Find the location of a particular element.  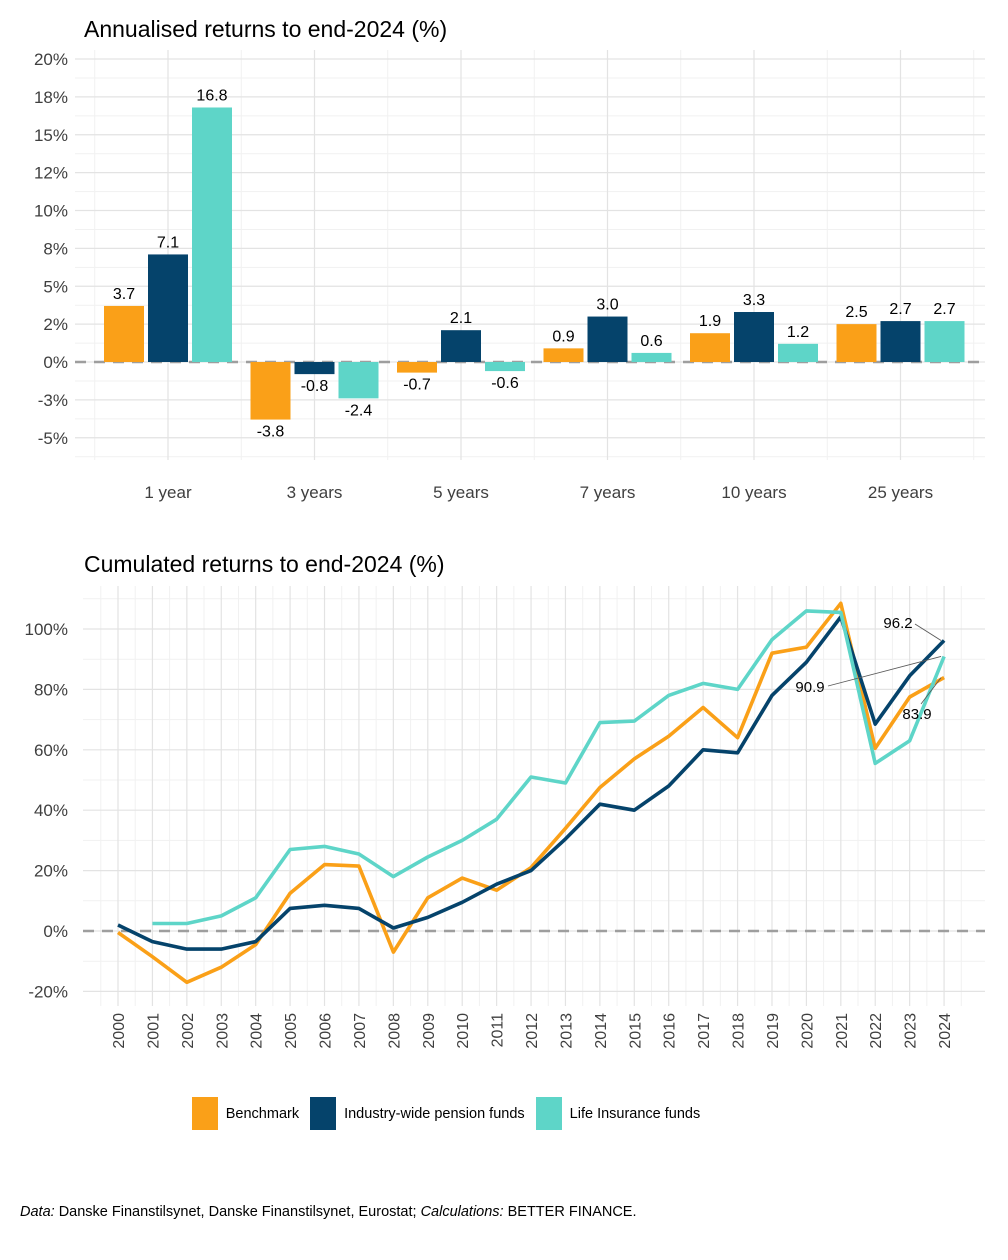

annotation-value-label: 90.9 is located at coordinates (809, 687).